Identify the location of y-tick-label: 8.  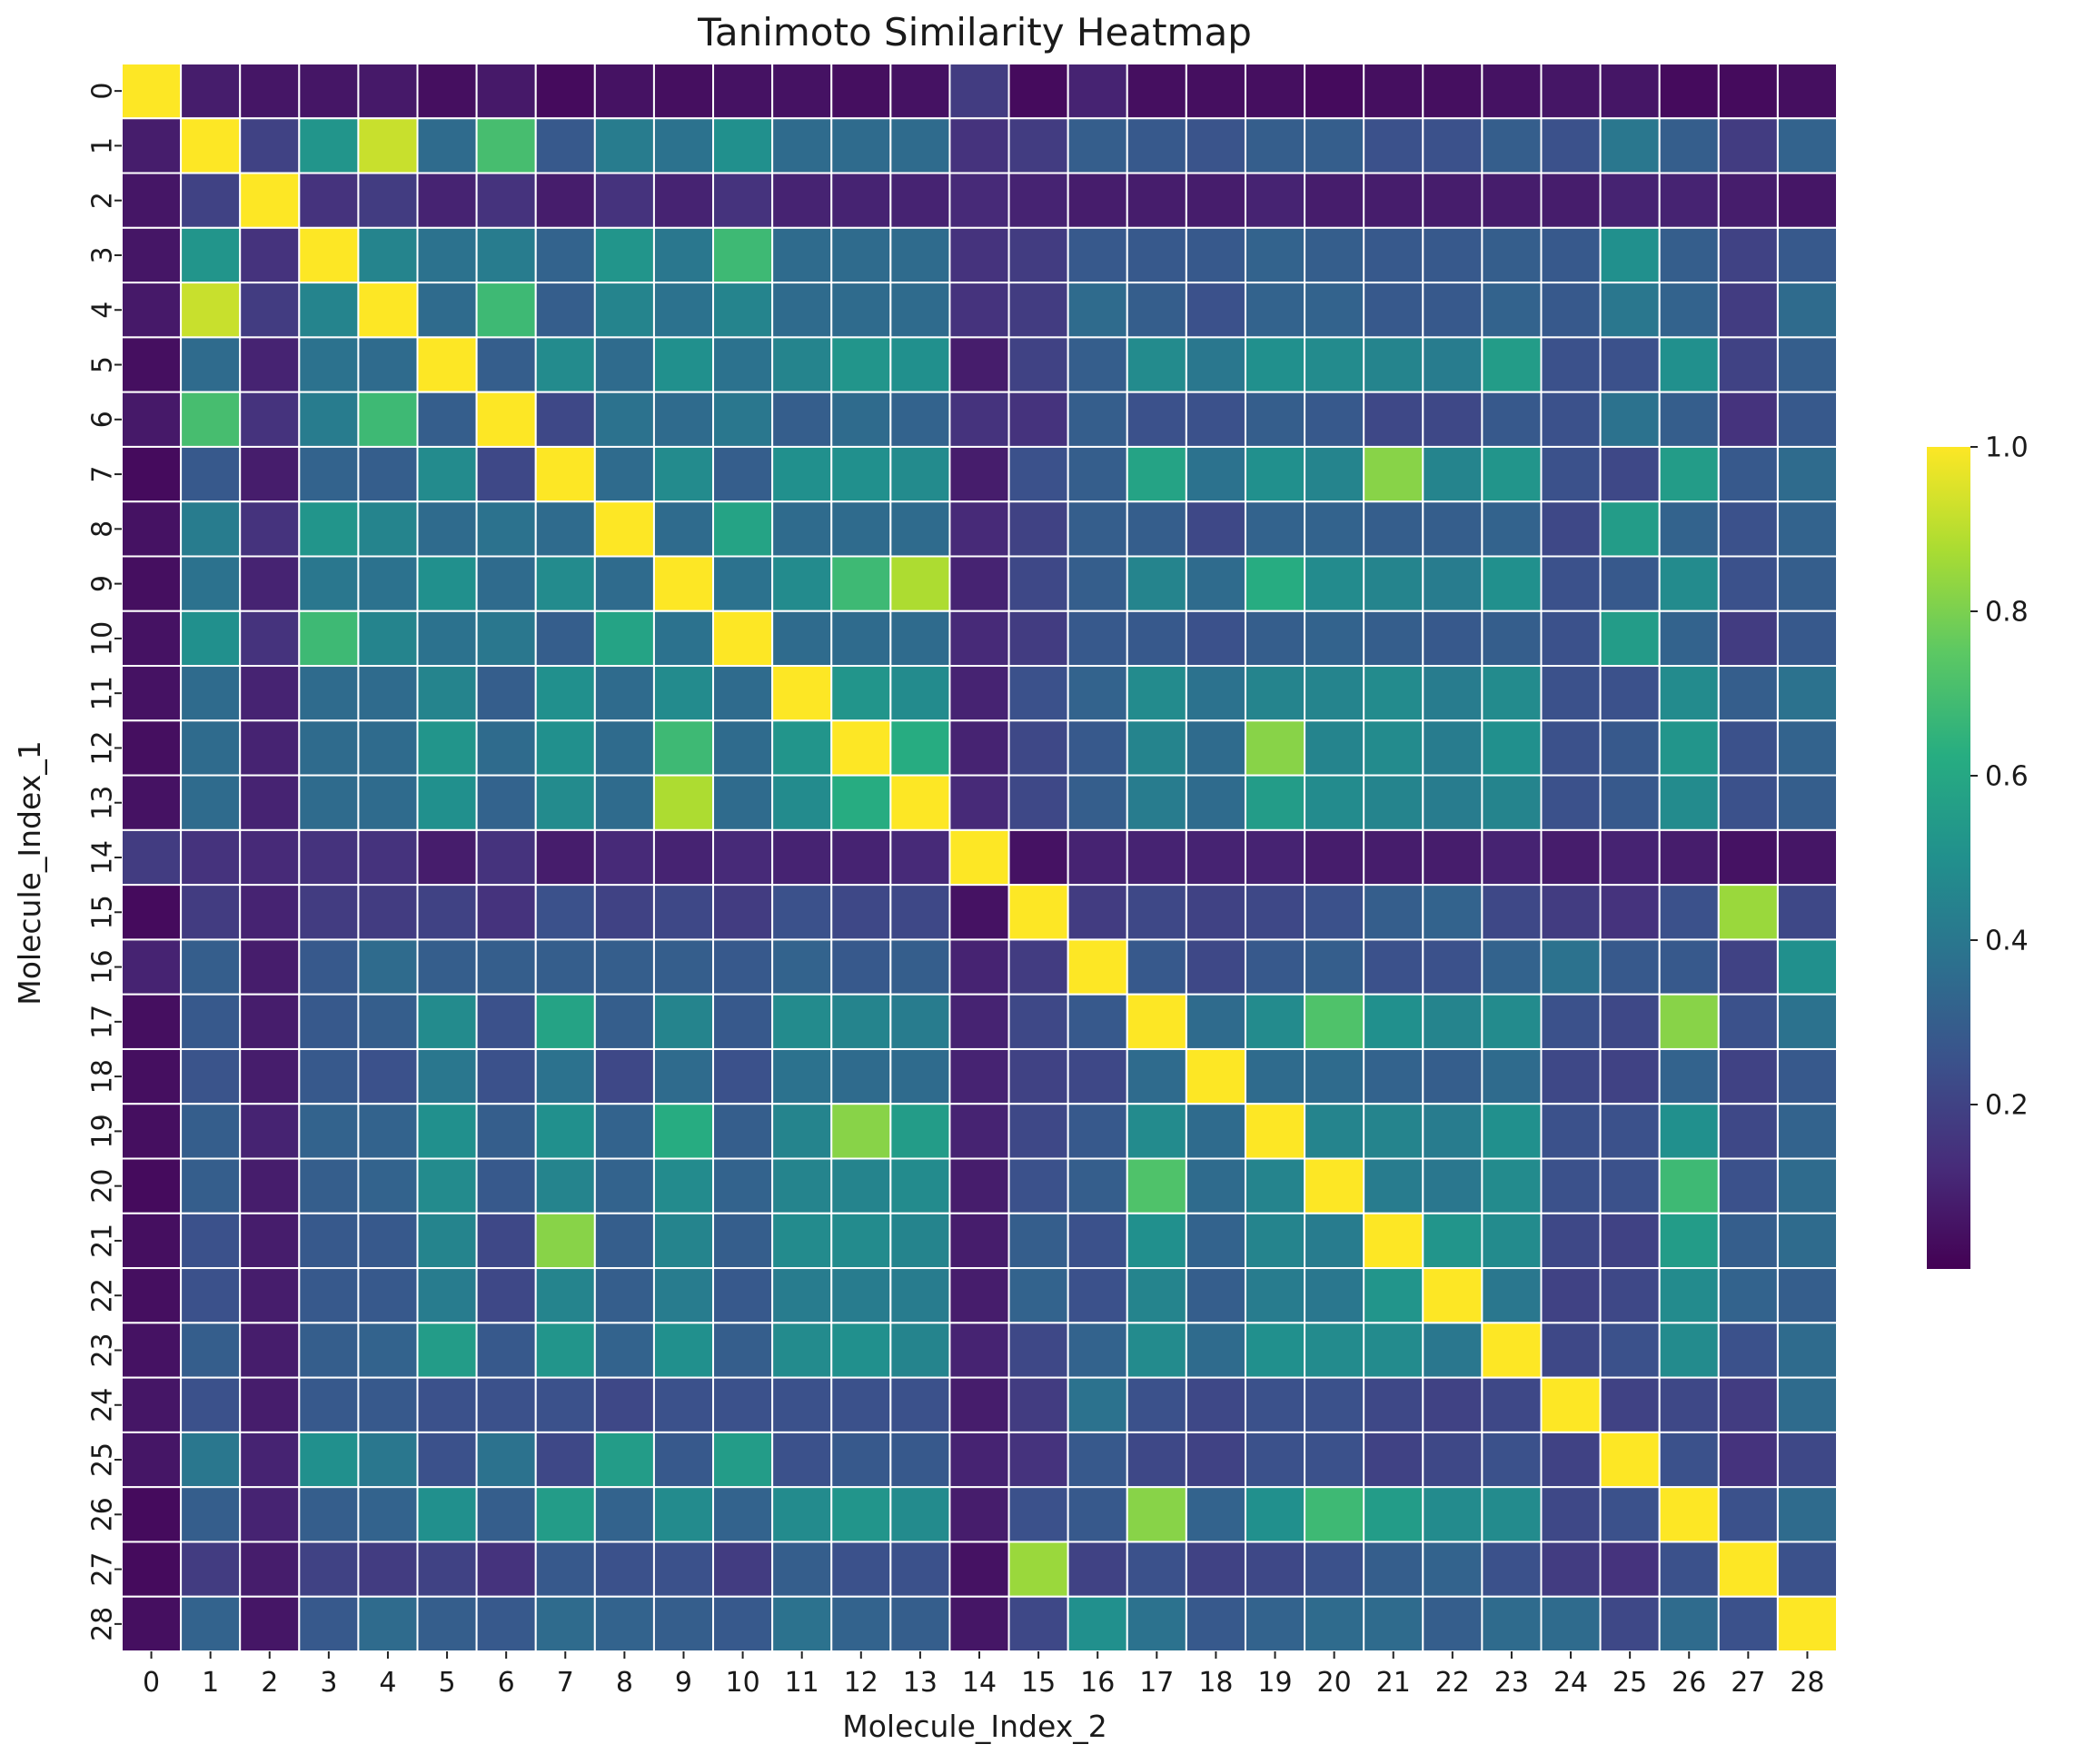
(103, 529).